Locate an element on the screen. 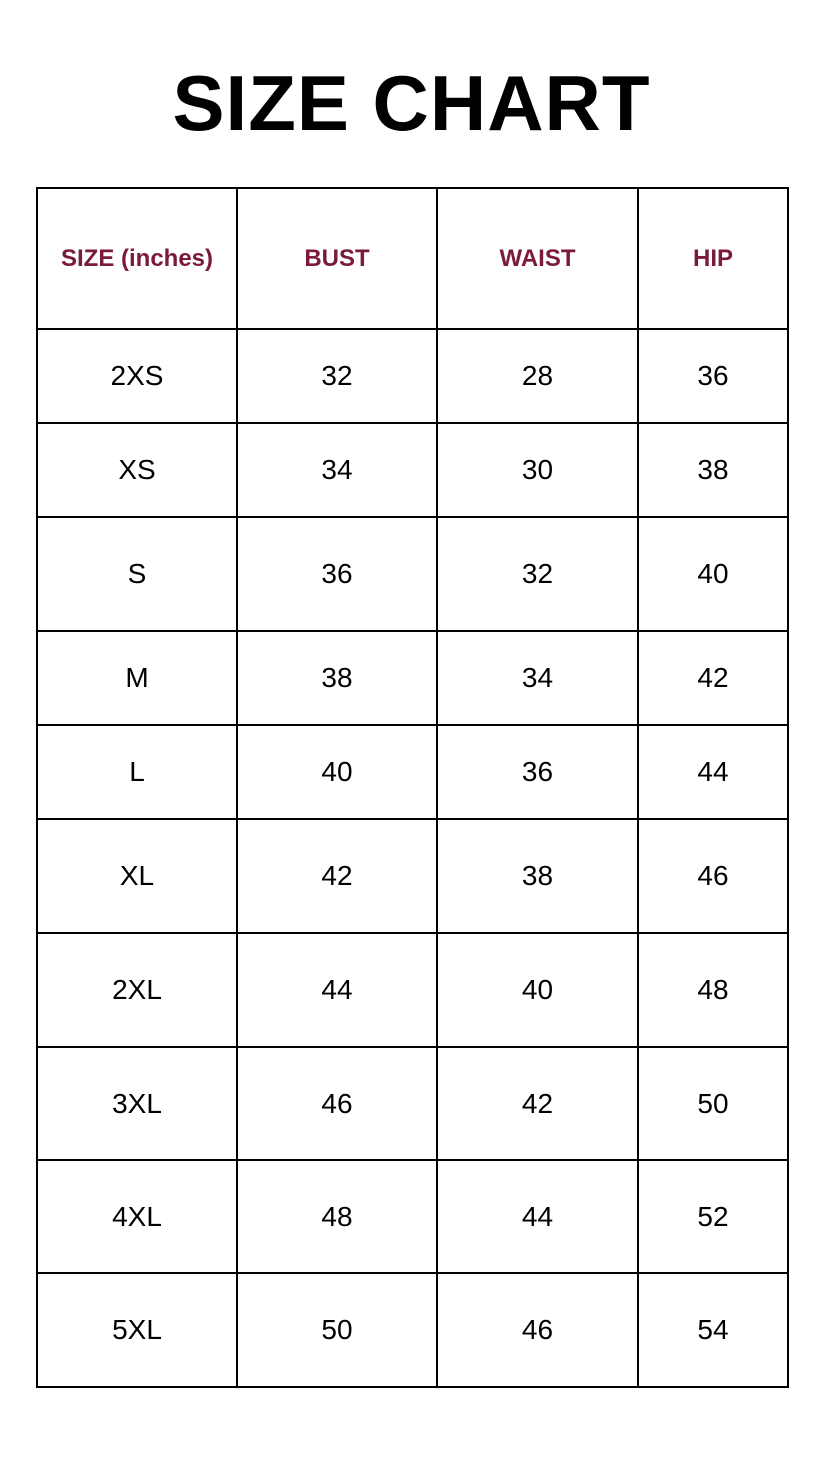  cell-waist: 34 is located at coordinates (537, 678).